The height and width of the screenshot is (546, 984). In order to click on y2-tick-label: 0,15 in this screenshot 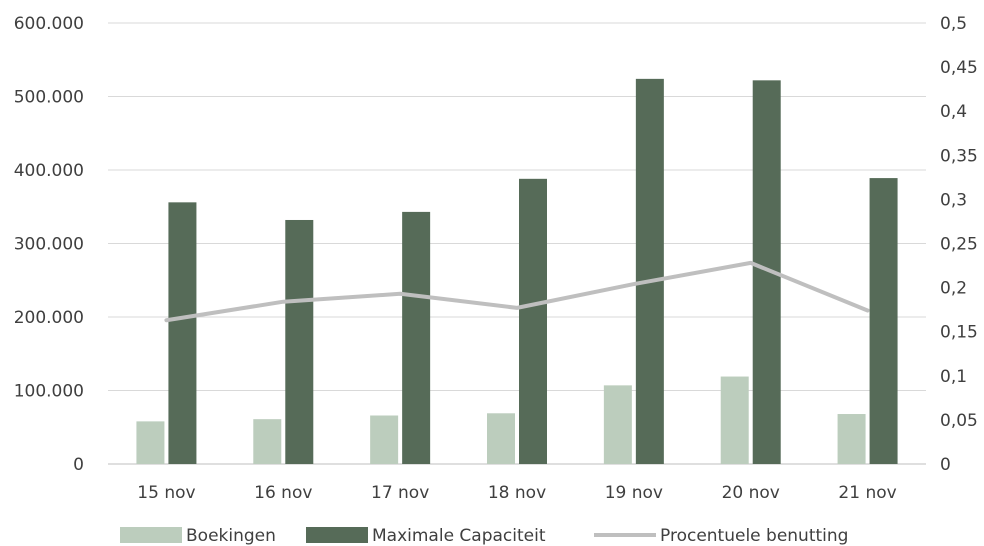, I will do `click(959, 333)`.